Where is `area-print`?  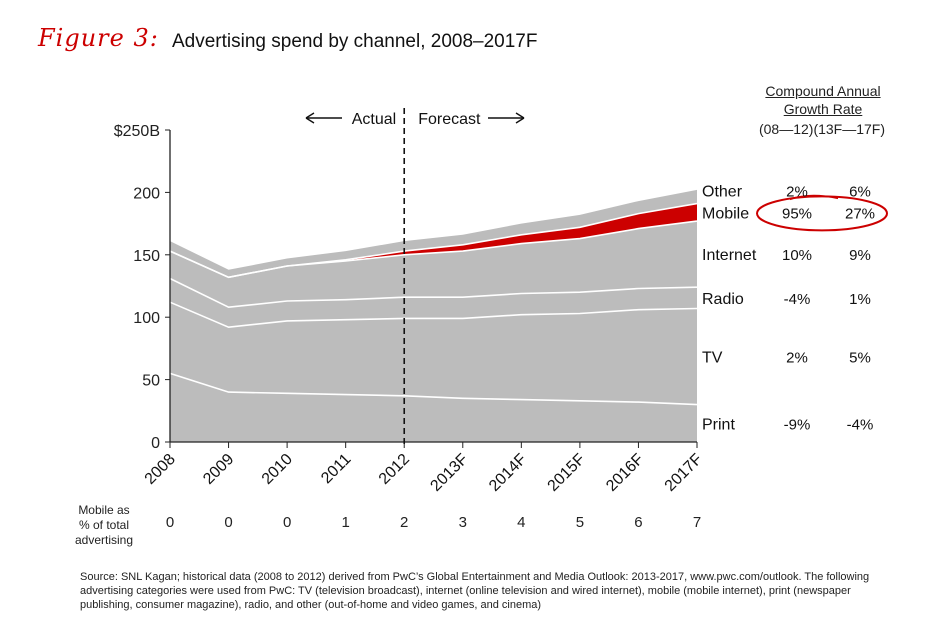 area-print is located at coordinates (433, 407).